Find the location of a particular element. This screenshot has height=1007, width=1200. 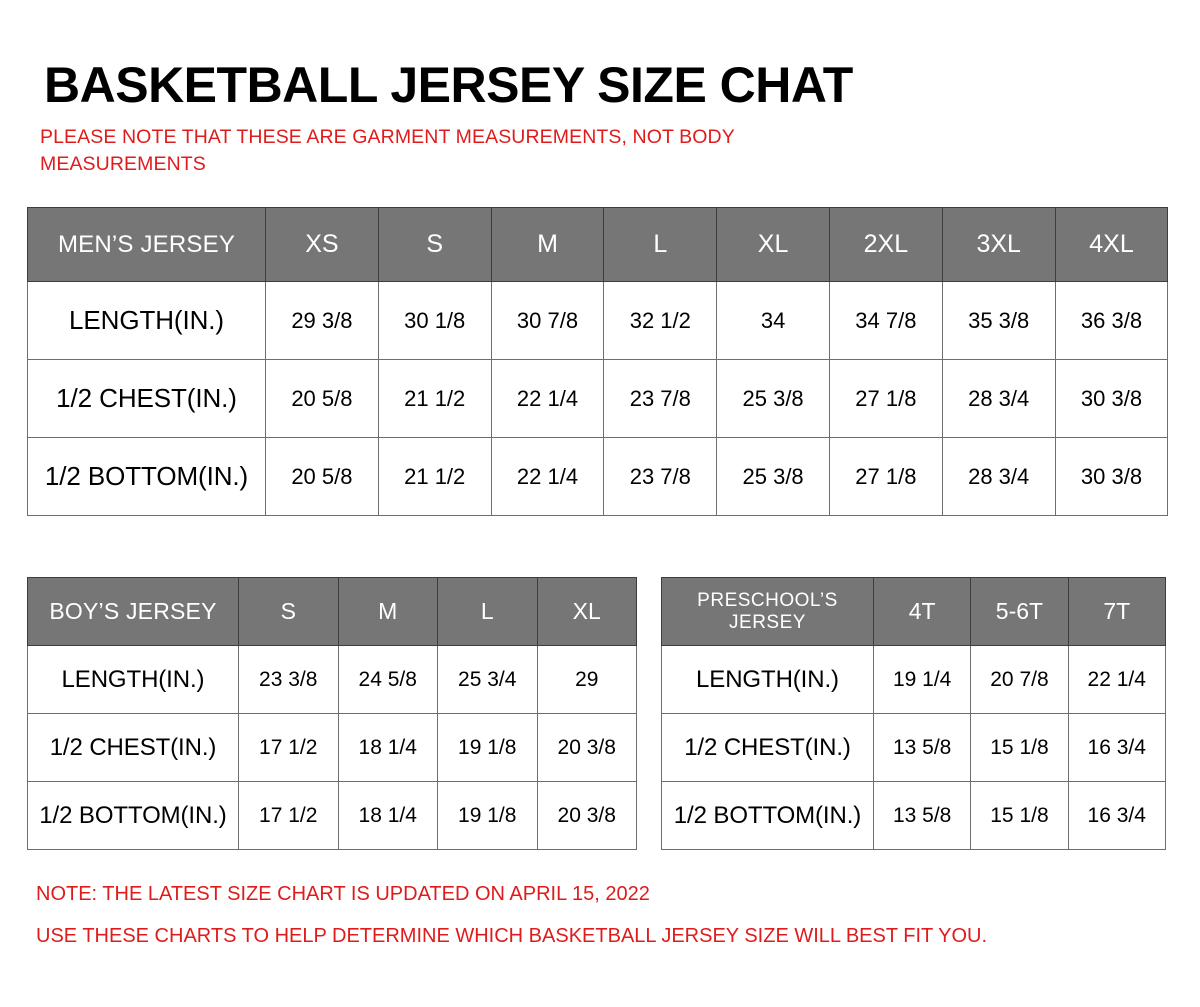

preschool-table-row: 1/2 CHEST(IN.) 13 5/8 15 1/8 16 3/4 is located at coordinates (913, 747).